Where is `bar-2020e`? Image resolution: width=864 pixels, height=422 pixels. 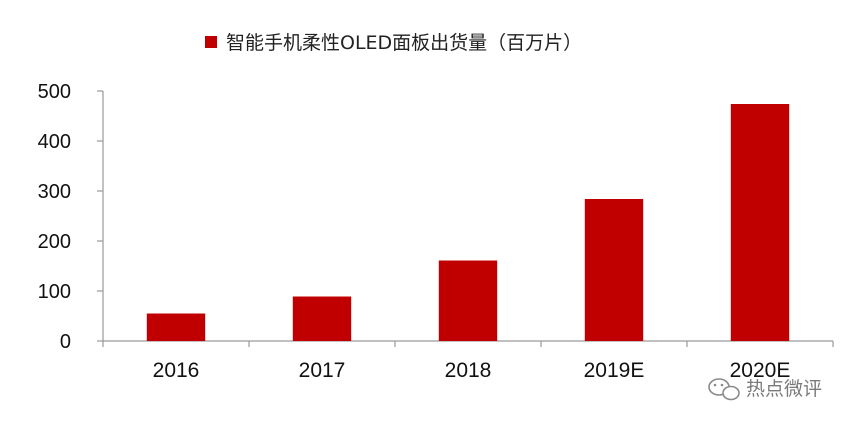
bar-2020e is located at coordinates (760, 222).